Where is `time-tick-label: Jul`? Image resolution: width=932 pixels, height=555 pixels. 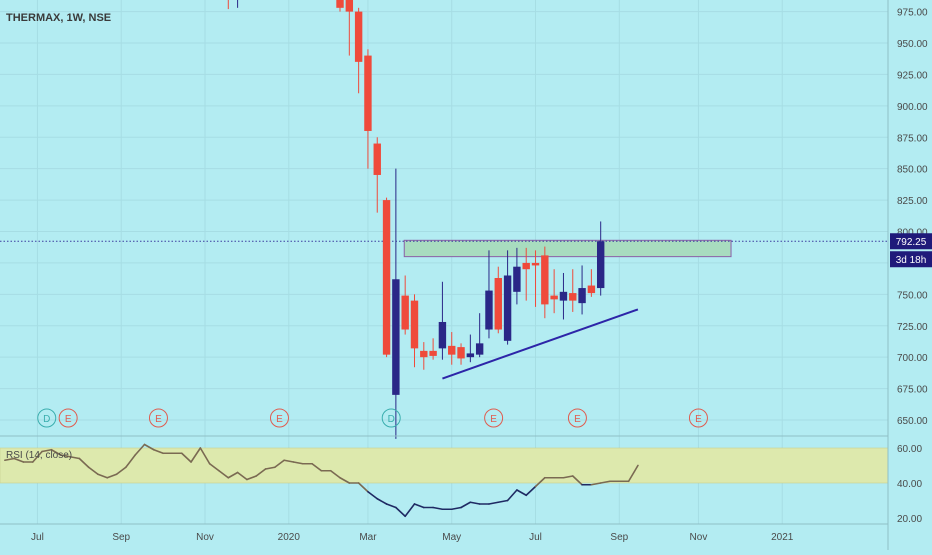
time-tick-label: Jul is located at coordinates (37, 537).